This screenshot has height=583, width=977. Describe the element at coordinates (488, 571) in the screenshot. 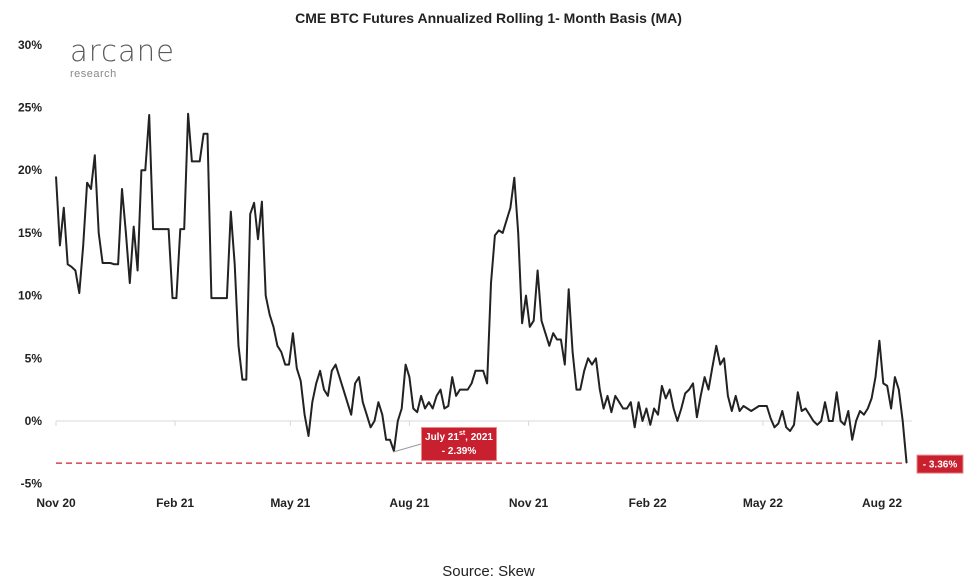

I see `source-note: Source: Skew` at that location.